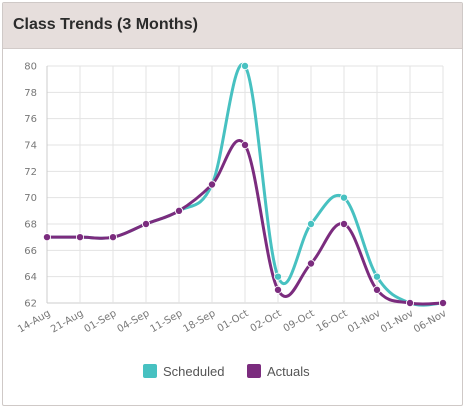 This screenshot has width=467, height=410. What do you see at coordinates (34, 321) in the screenshot?
I see `x-tick-label: 14-Aug` at bounding box center [34, 321].